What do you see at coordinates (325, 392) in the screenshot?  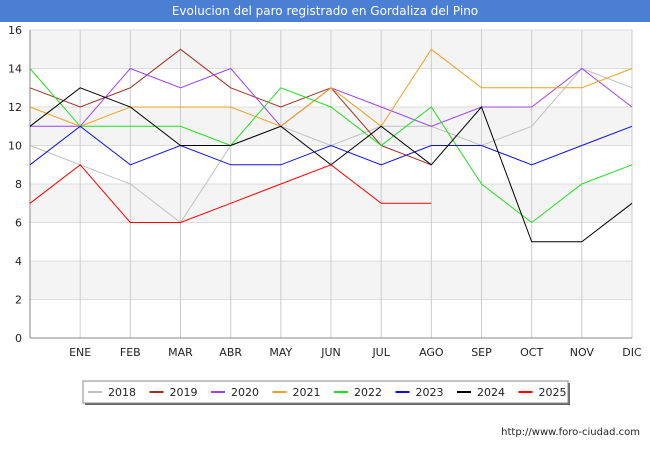 I see `legend` at bounding box center [325, 392].